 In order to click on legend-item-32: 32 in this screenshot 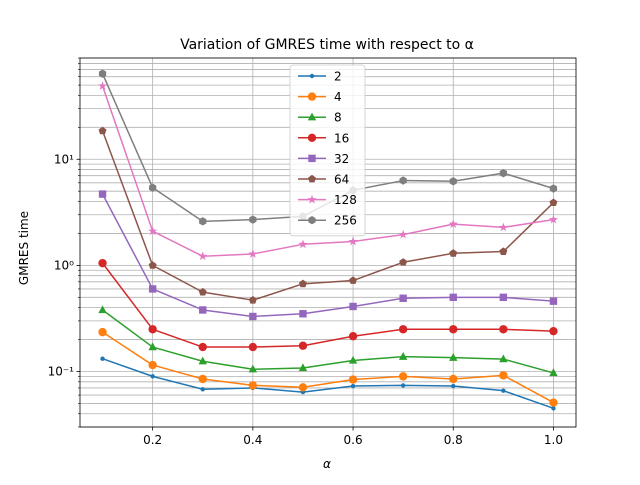, I will do `click(323, 159)`.